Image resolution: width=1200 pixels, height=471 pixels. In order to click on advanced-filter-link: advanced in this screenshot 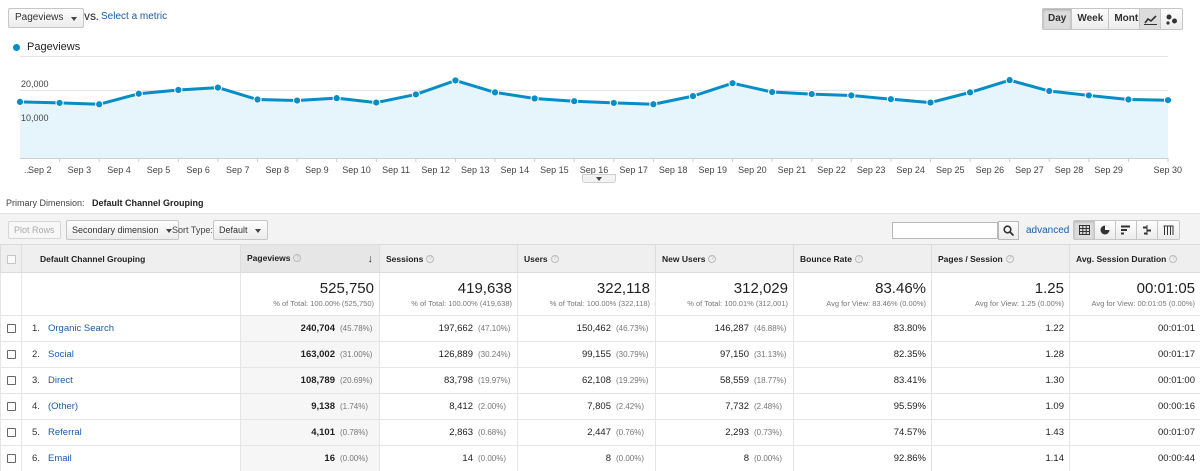, I will do `click(1048, 230)`.